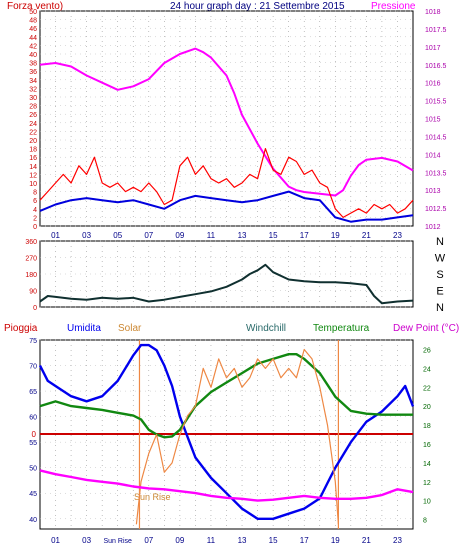  I want to click on temp-tick-label: 20, so click(427, 407).